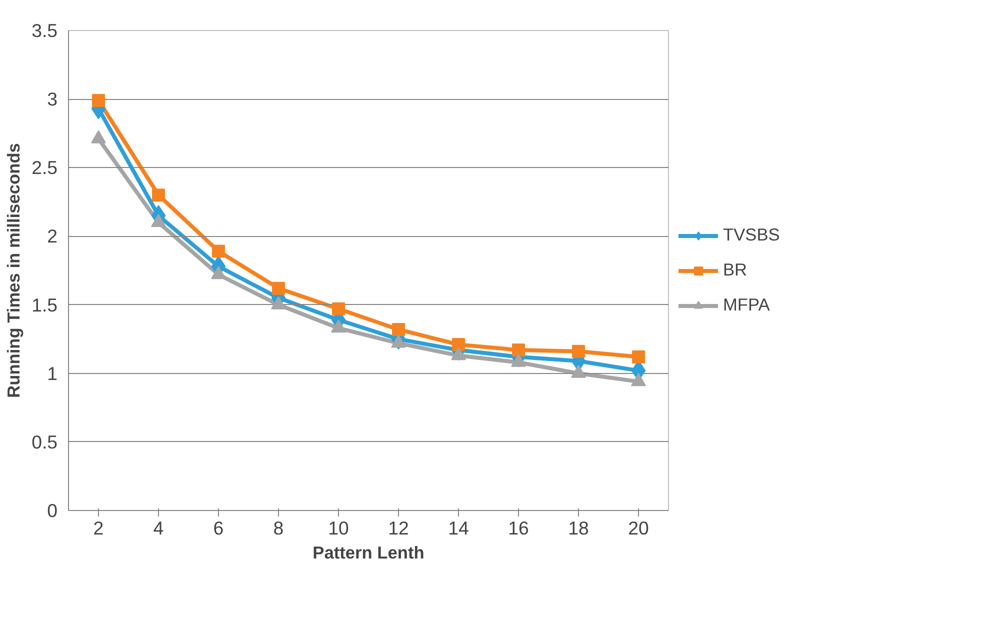 This screenshot has height=642, width=994. What do you see at coordinates (45, 30) in the screenshot?
I see `y-tick-label: 3.5` at bounding box center [45, 30].